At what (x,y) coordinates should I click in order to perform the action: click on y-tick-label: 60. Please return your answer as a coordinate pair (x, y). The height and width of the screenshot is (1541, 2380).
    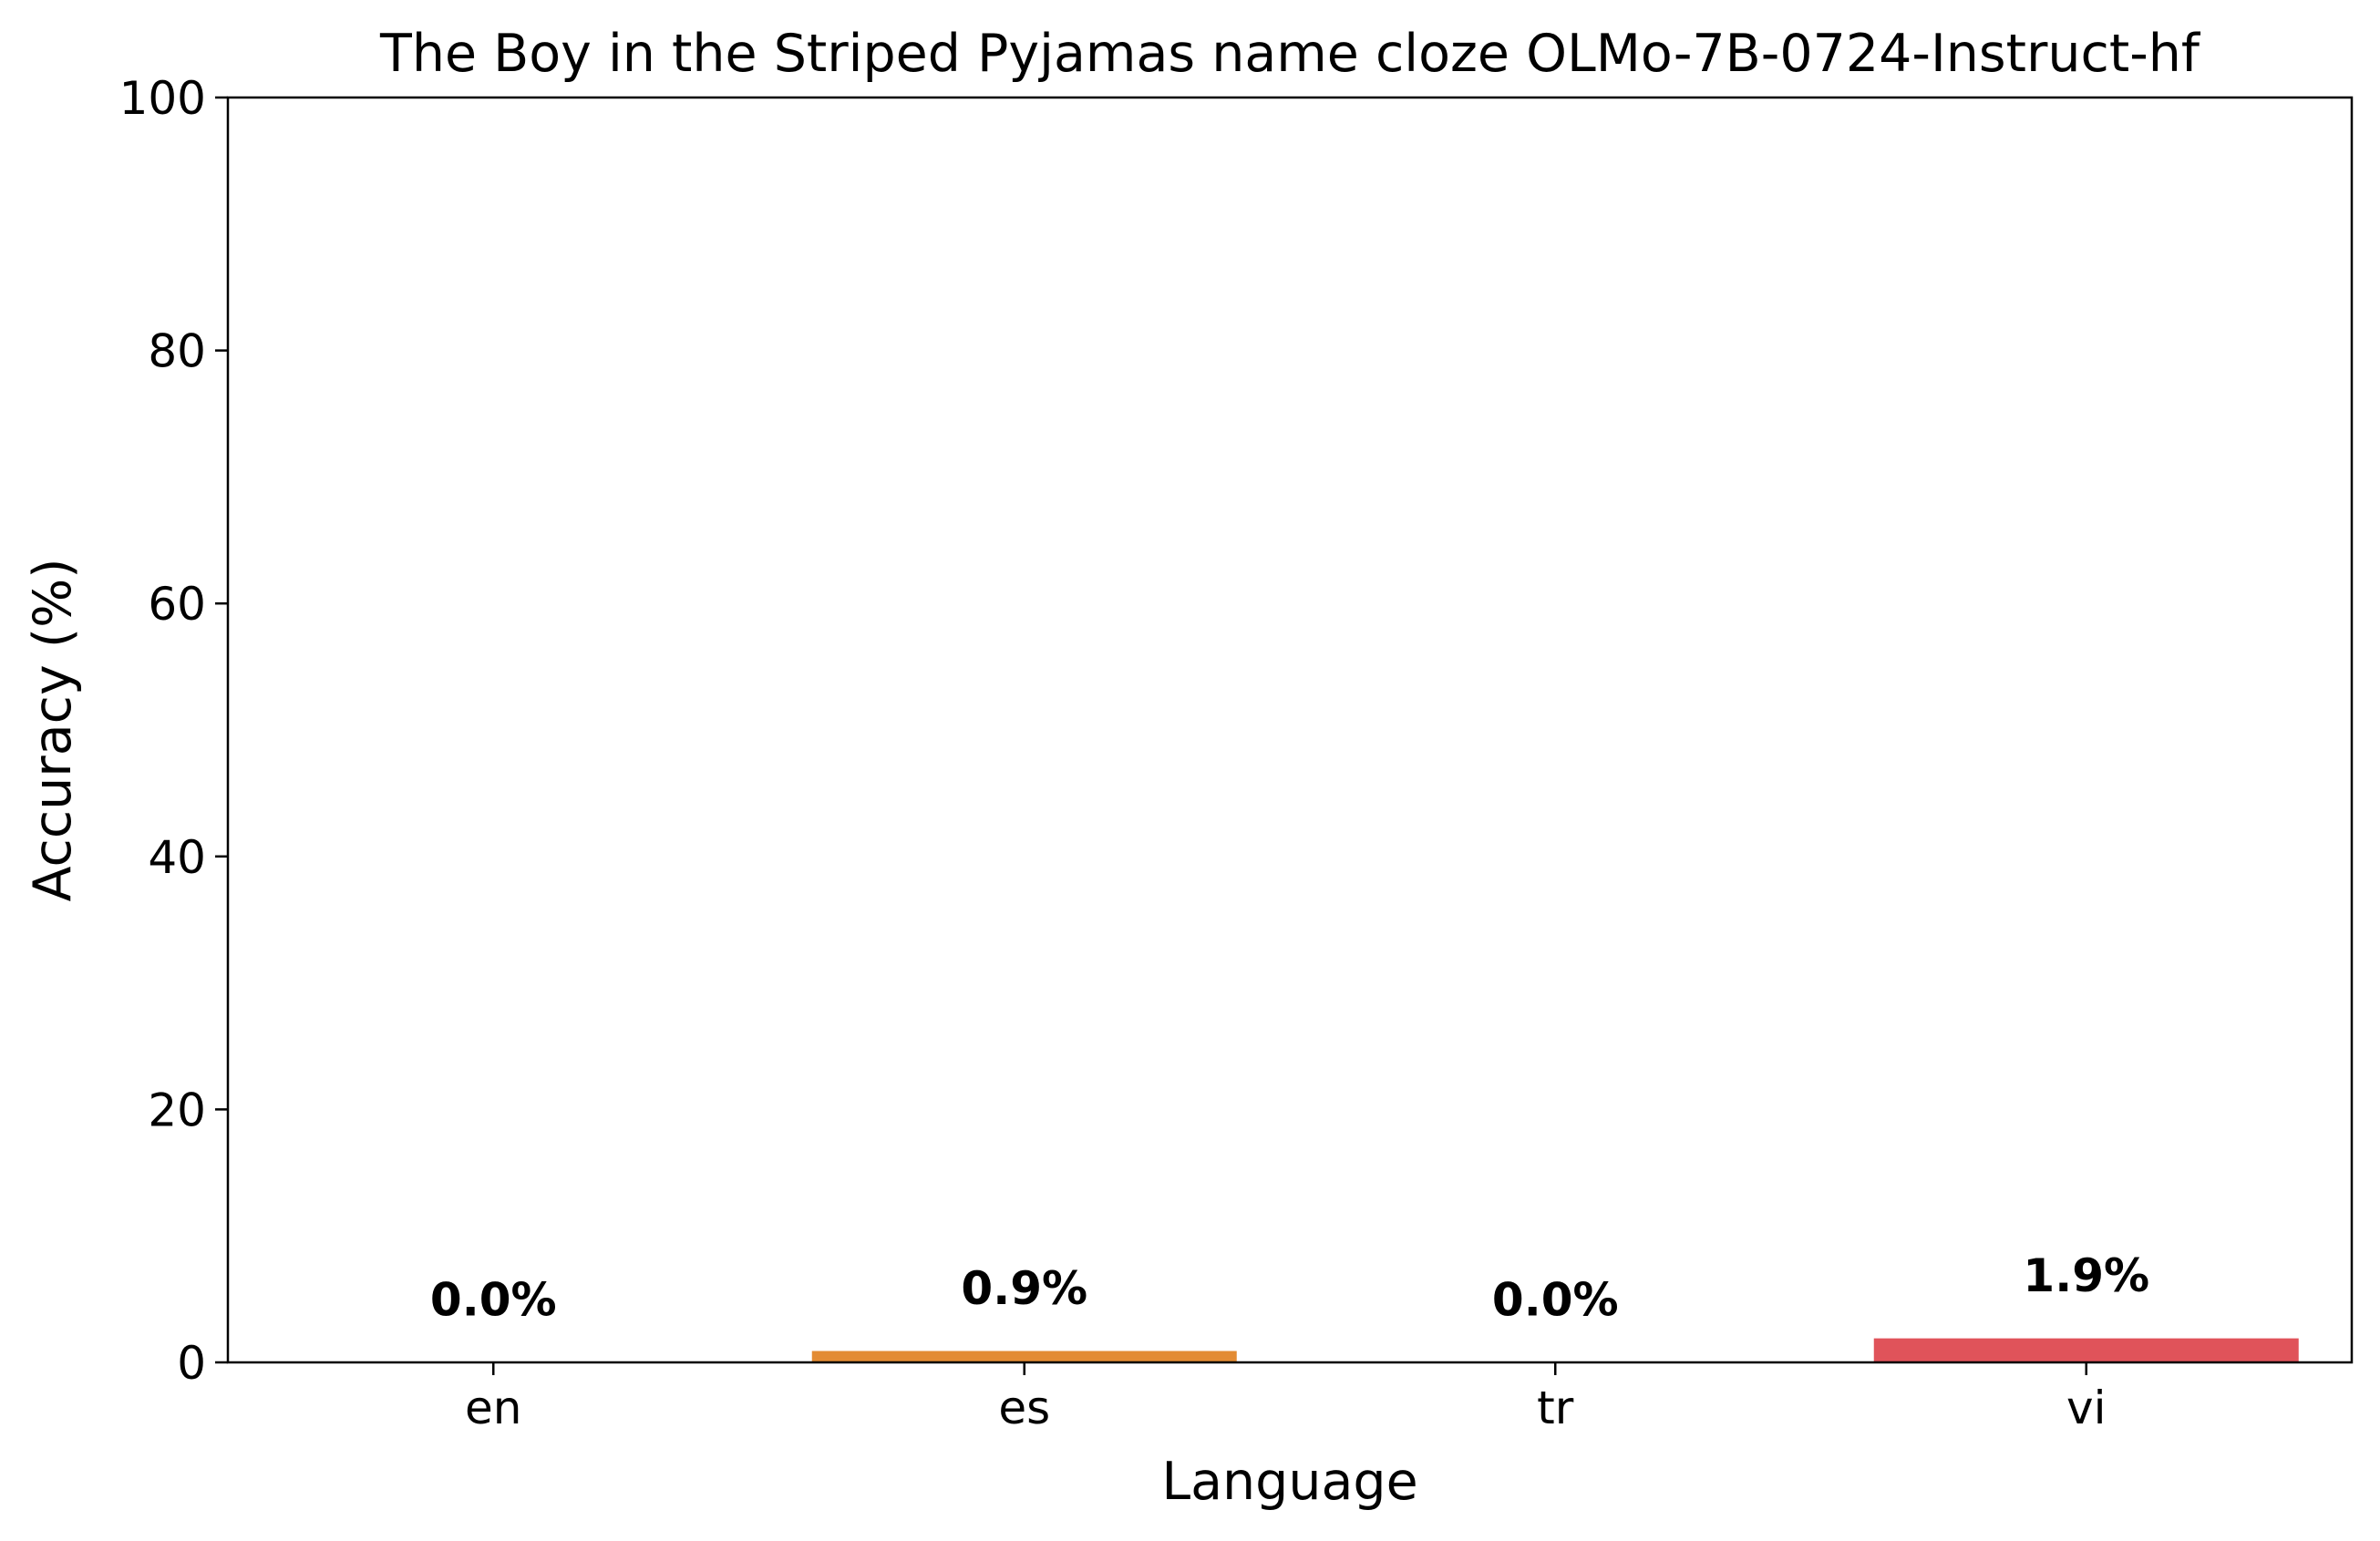
    Looking at the image, I should click on (177, 604).